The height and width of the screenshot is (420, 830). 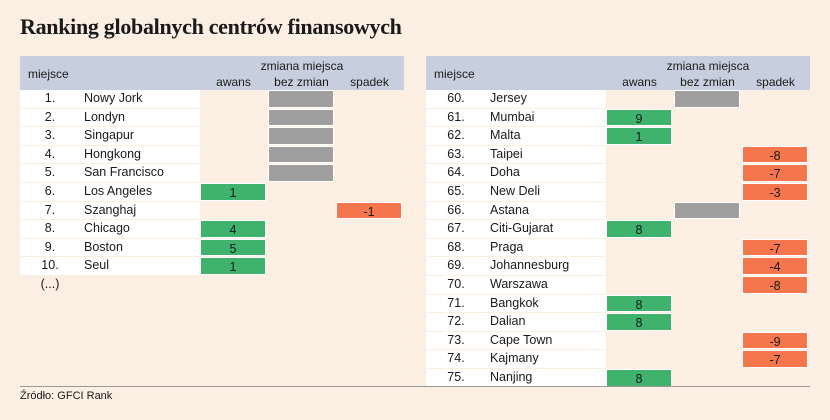 I want to click on rank-number: 61., so click(x=456, y=116).